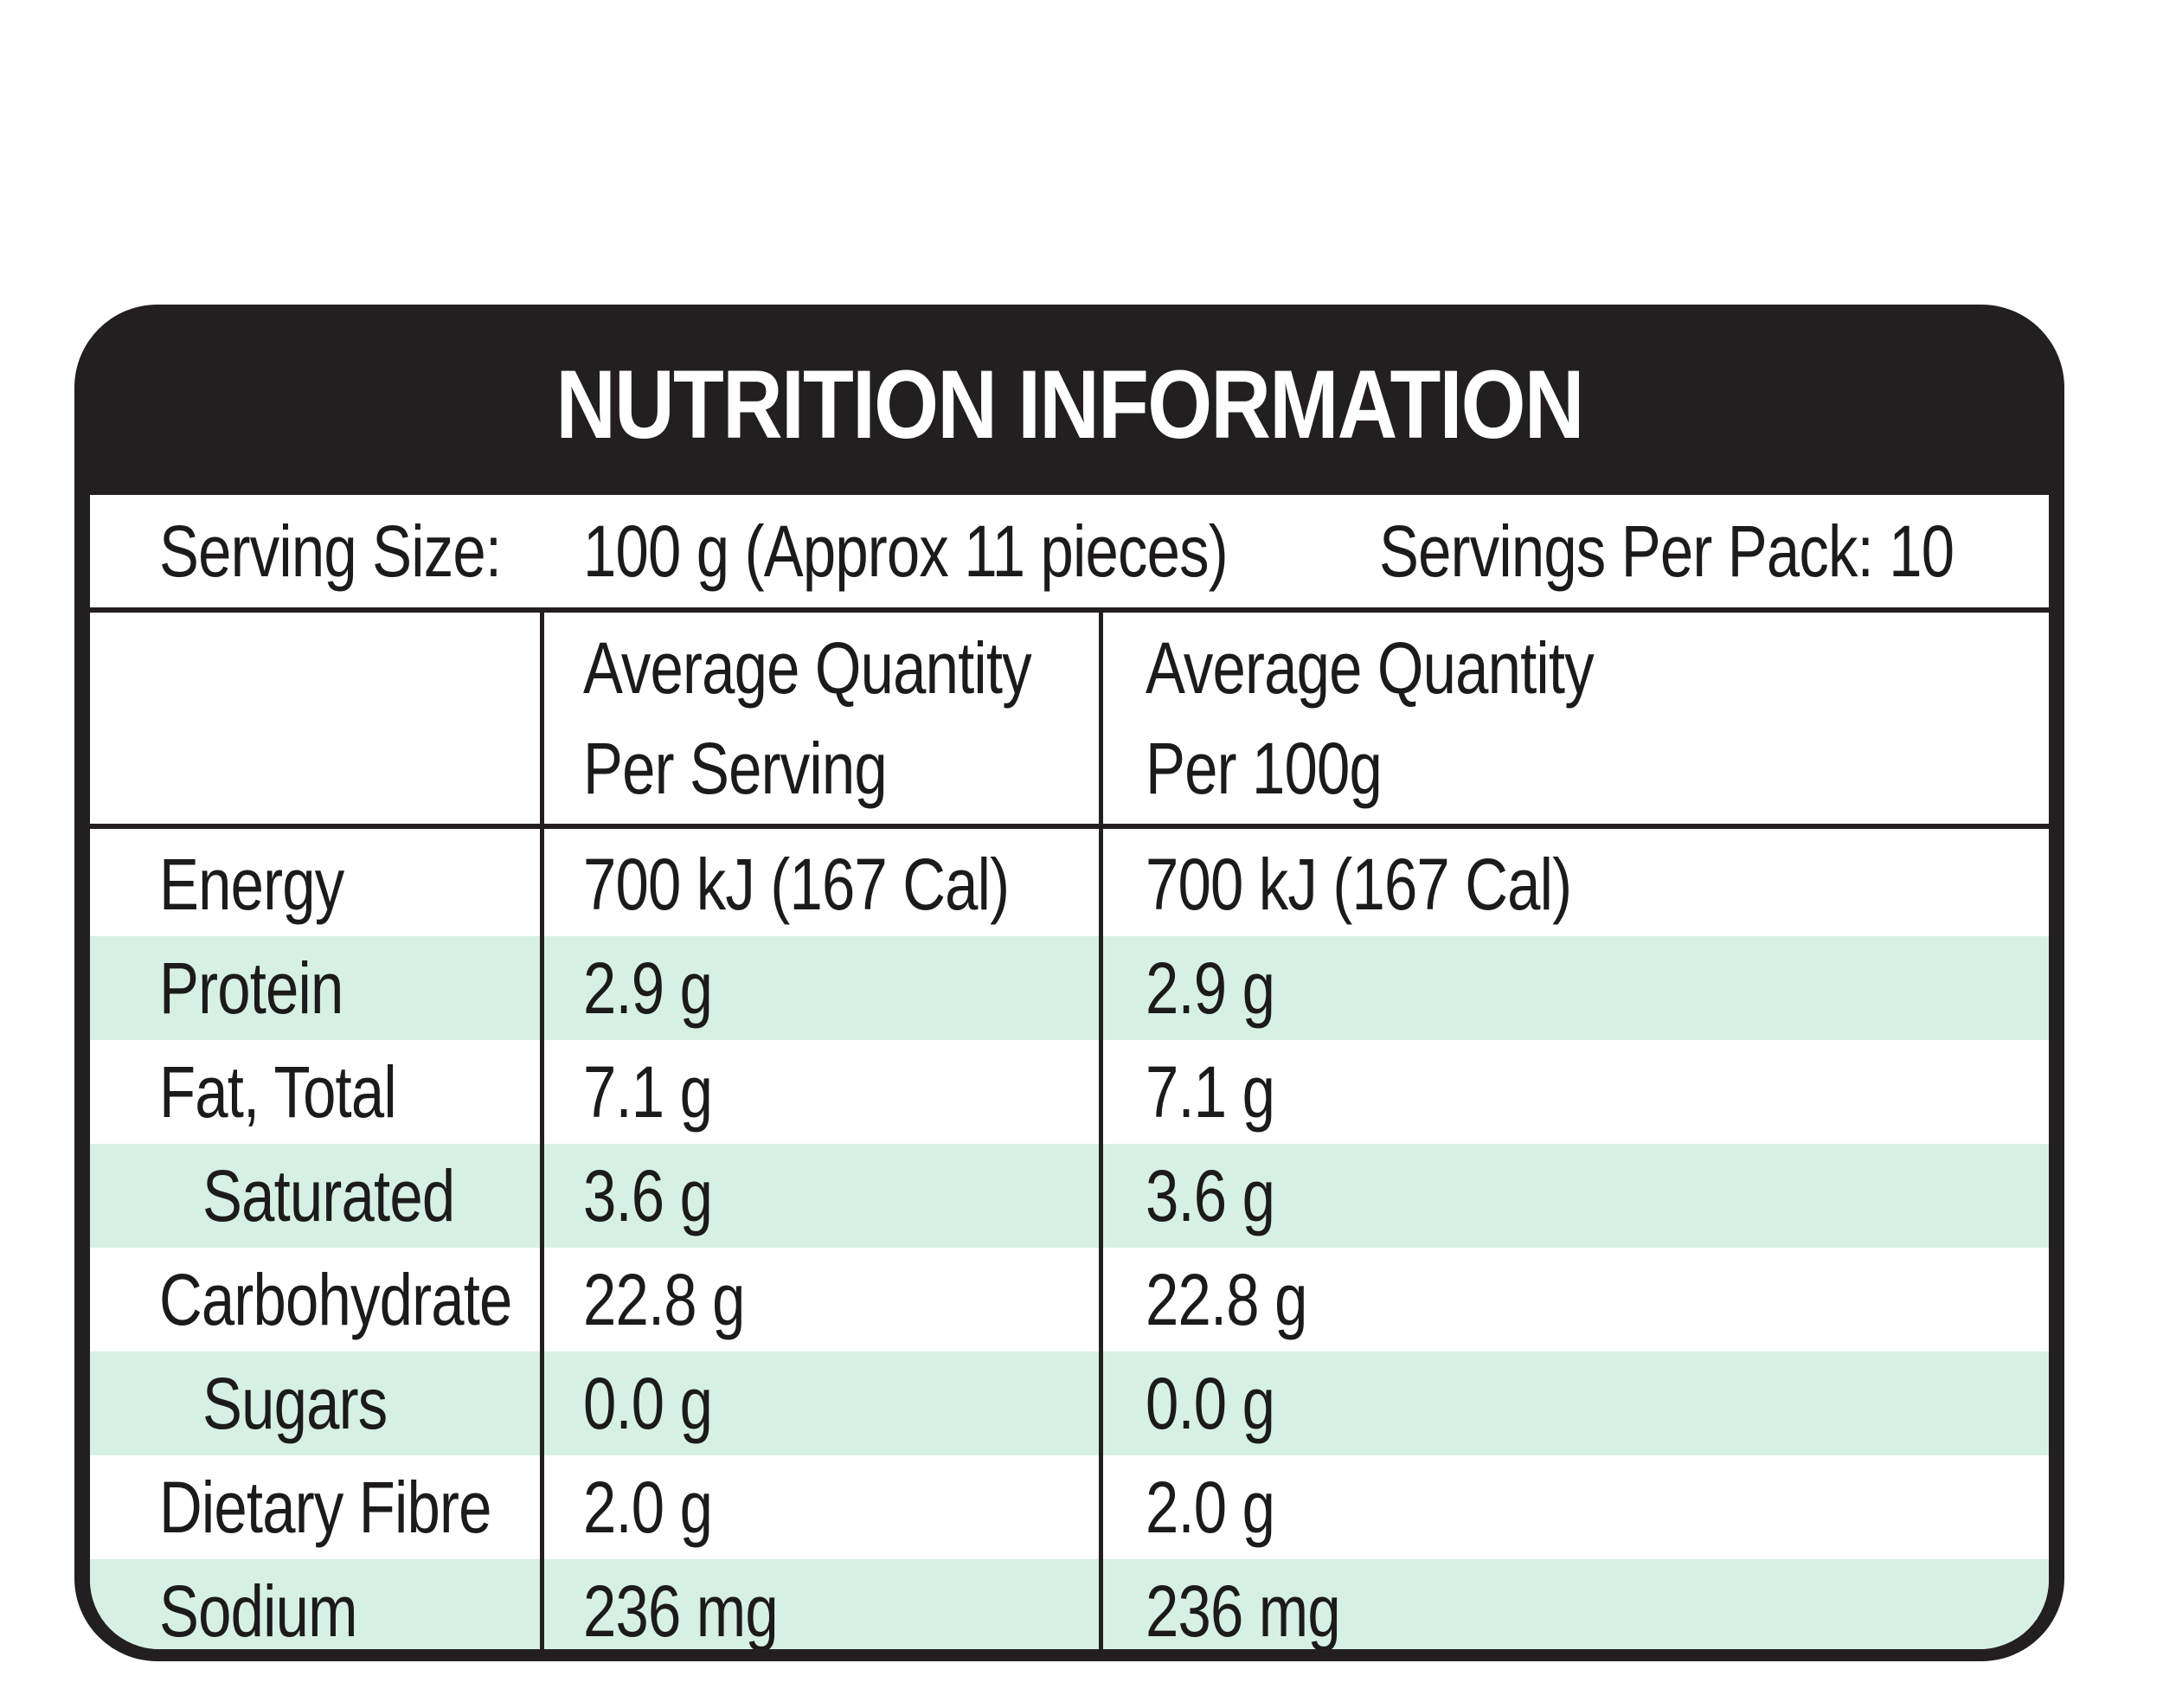 This screenshot has height=1708, width=2163. What do you see at coordinates (1578, 719) in the screenshot?
I see `header-per-100g: Average Quantity Per 100g` at bounding box center [1578, 719].